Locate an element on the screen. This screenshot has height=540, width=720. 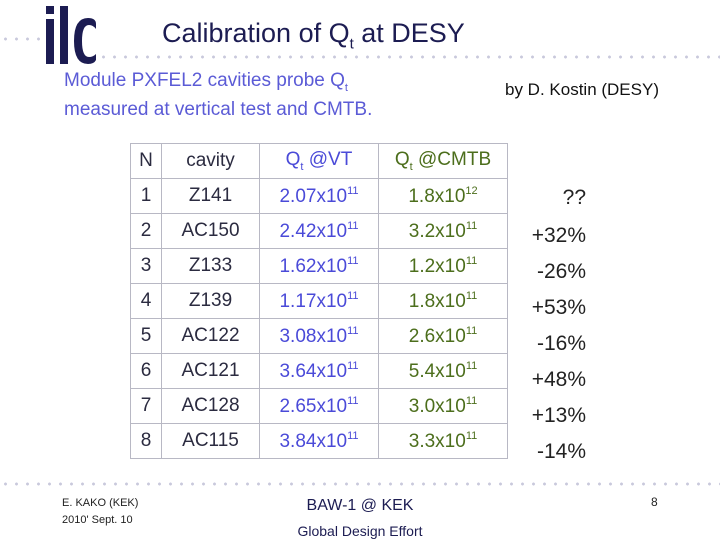
cell-n: 1 is located at coordinates (146, 196).